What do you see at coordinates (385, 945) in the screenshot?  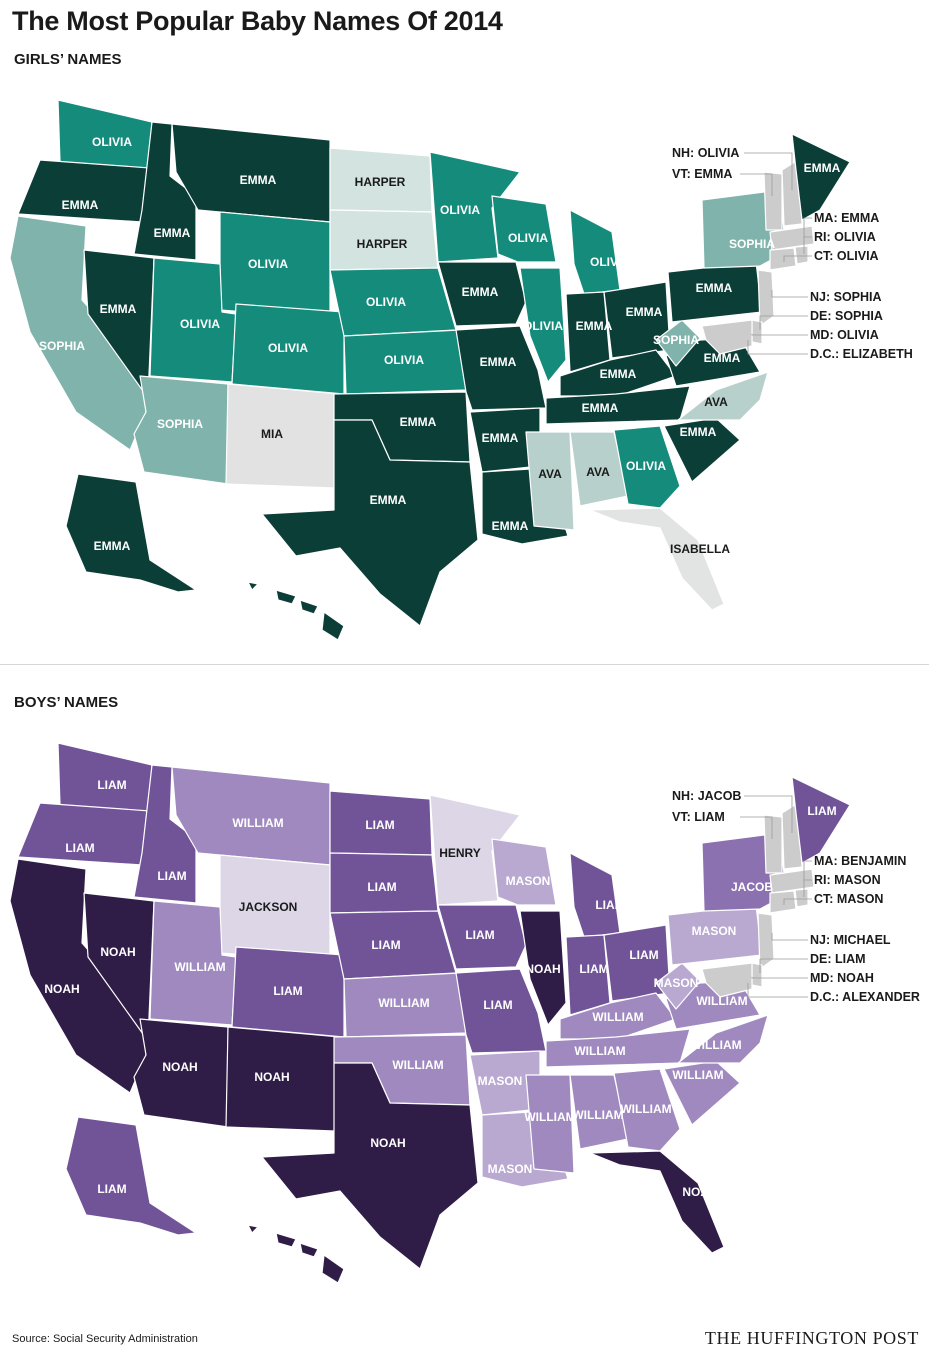 I see `state-label-ne: LIAM` at bounding box center [385, 945].